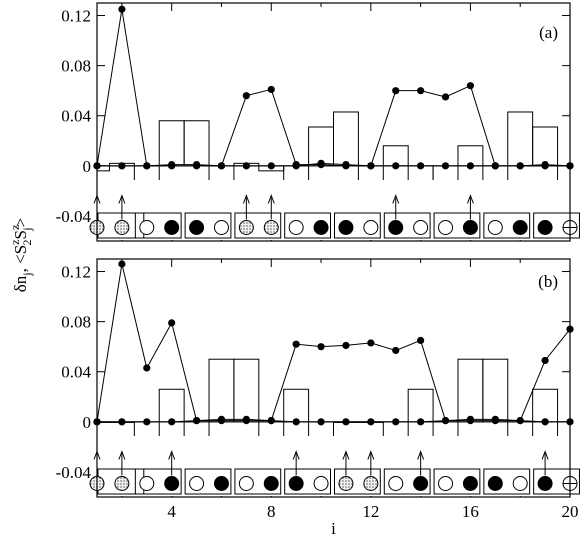  I want to click on panel-b-site-diagram, so click(334, 466).